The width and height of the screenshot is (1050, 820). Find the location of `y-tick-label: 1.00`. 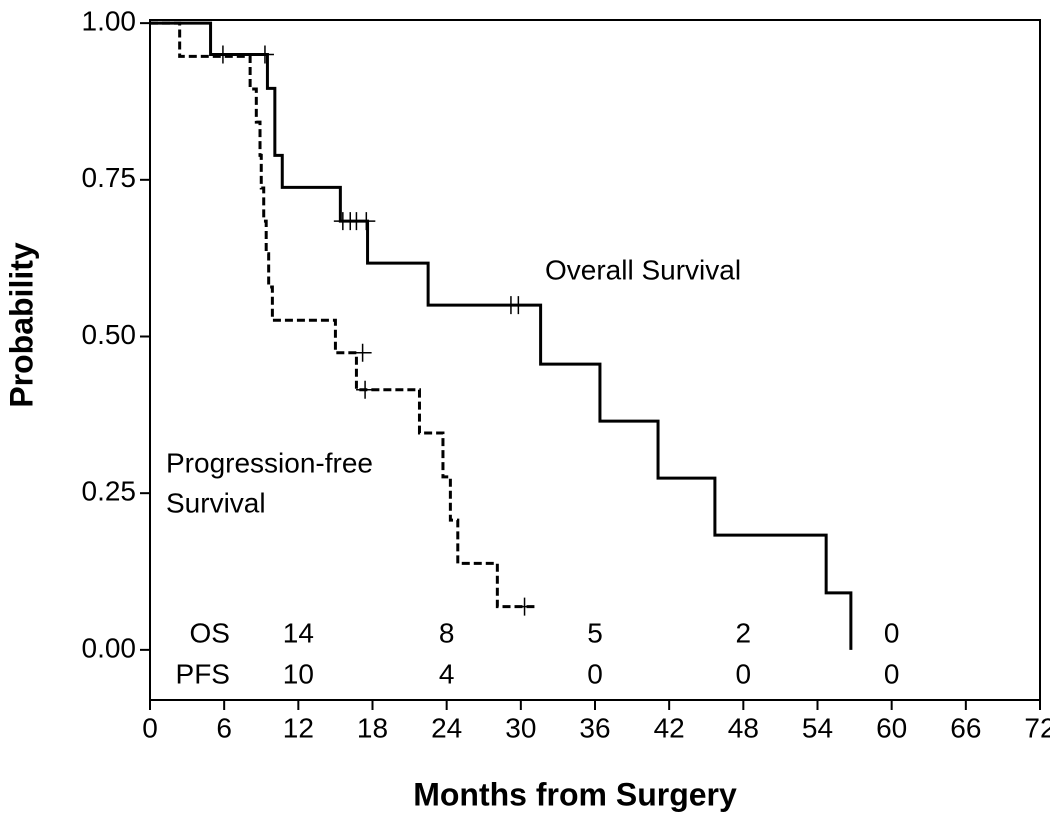

y-tick-label: 1.00 is located at coordinates (109, 21).